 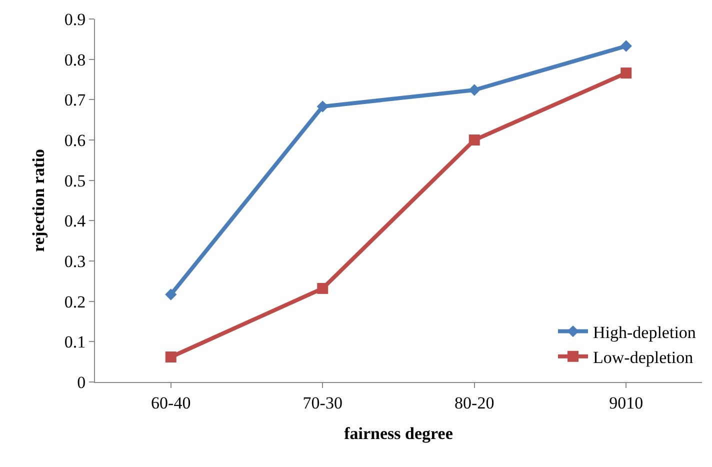 I want to click on y-tick-label: 0.6, so click(x=75, y=140).